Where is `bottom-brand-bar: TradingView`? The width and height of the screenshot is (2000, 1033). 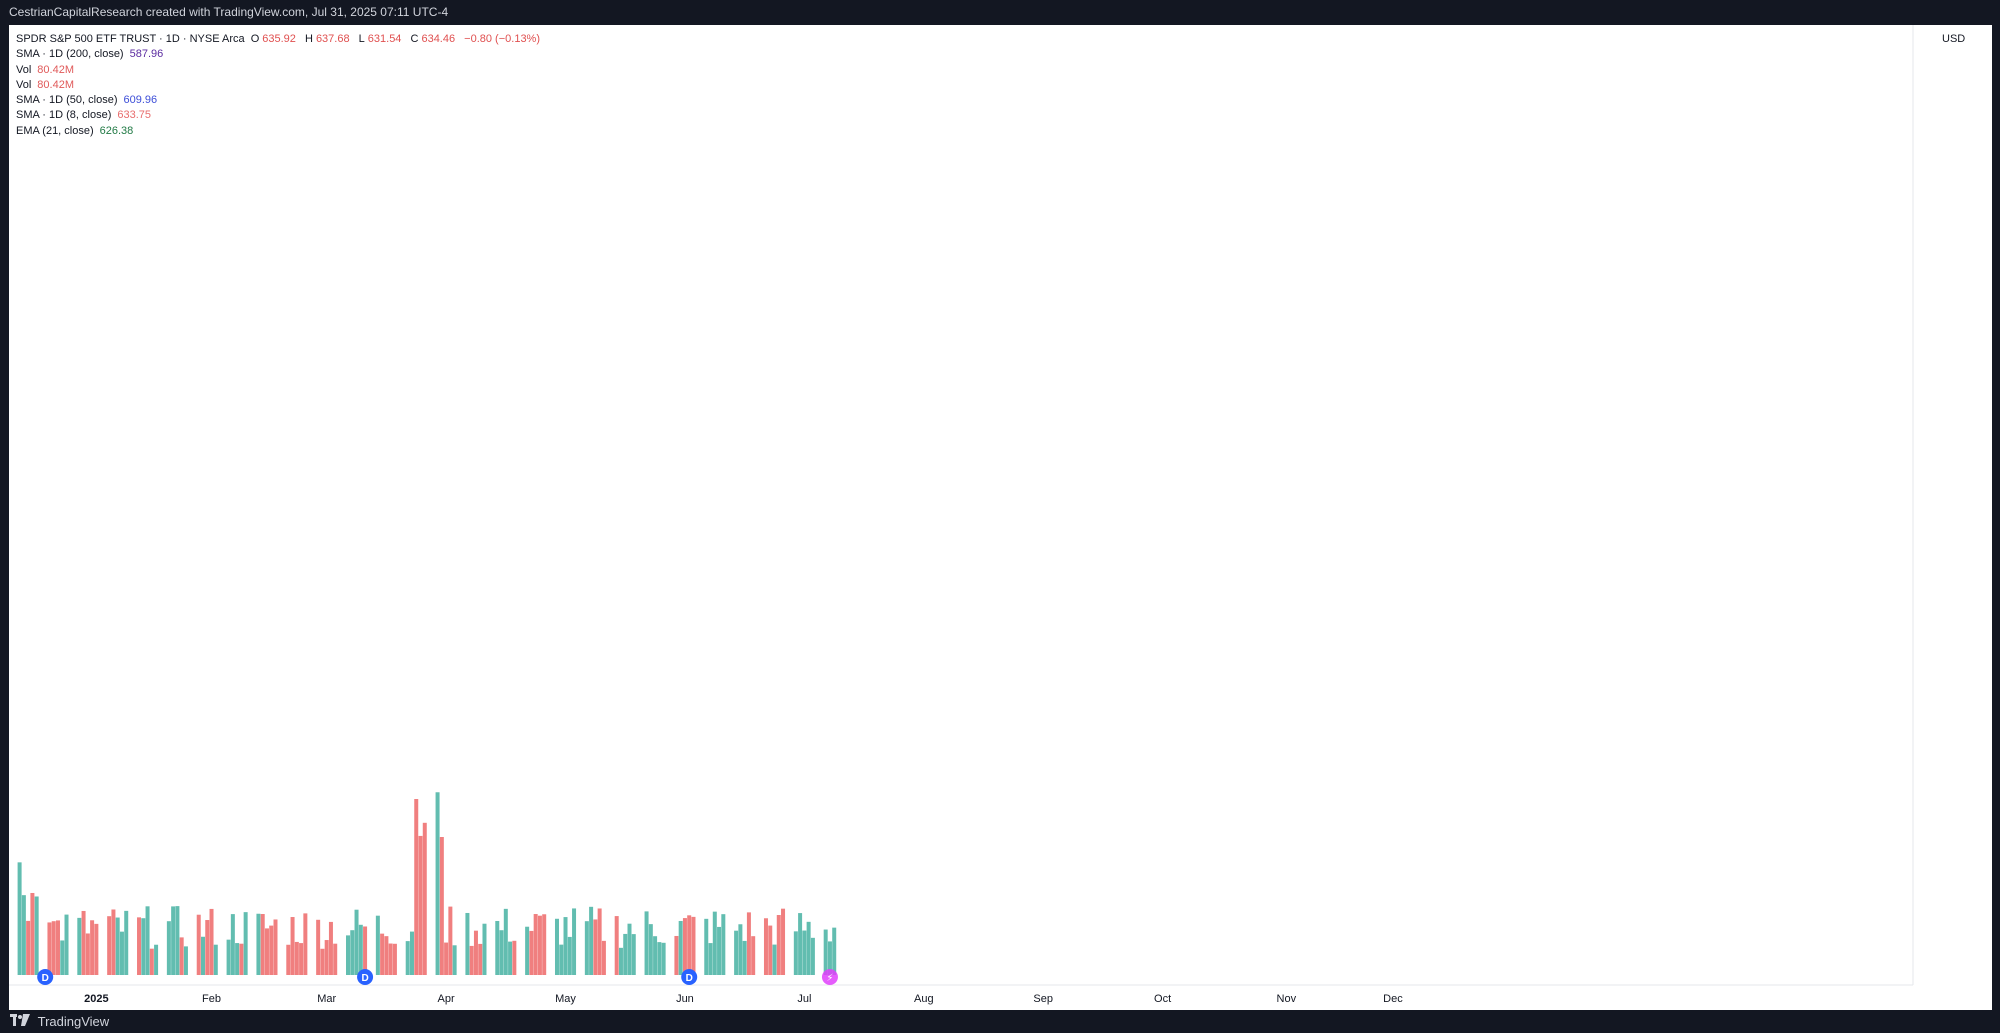
bottom-brand-bar: TradingView is located at coordinates (1000, 1021).